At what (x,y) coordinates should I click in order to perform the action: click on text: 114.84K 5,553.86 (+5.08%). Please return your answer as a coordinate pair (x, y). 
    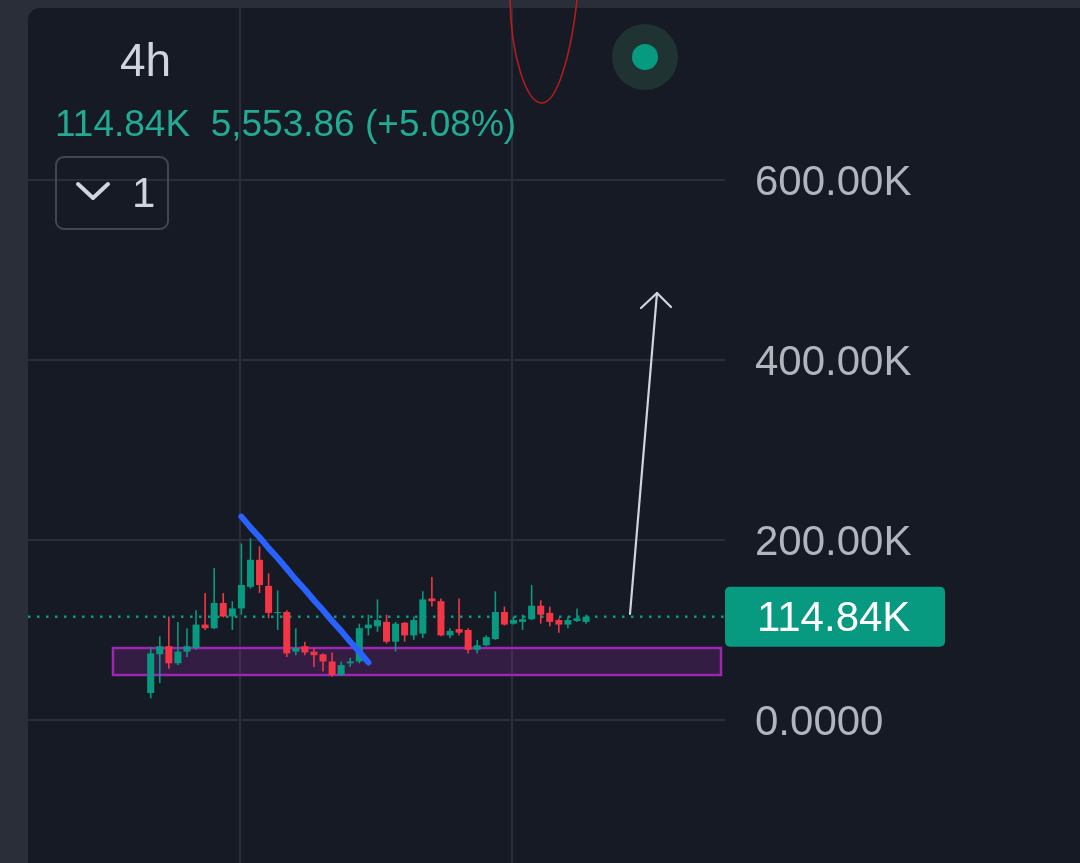
    Looking at the image, I should click on (286, 123).